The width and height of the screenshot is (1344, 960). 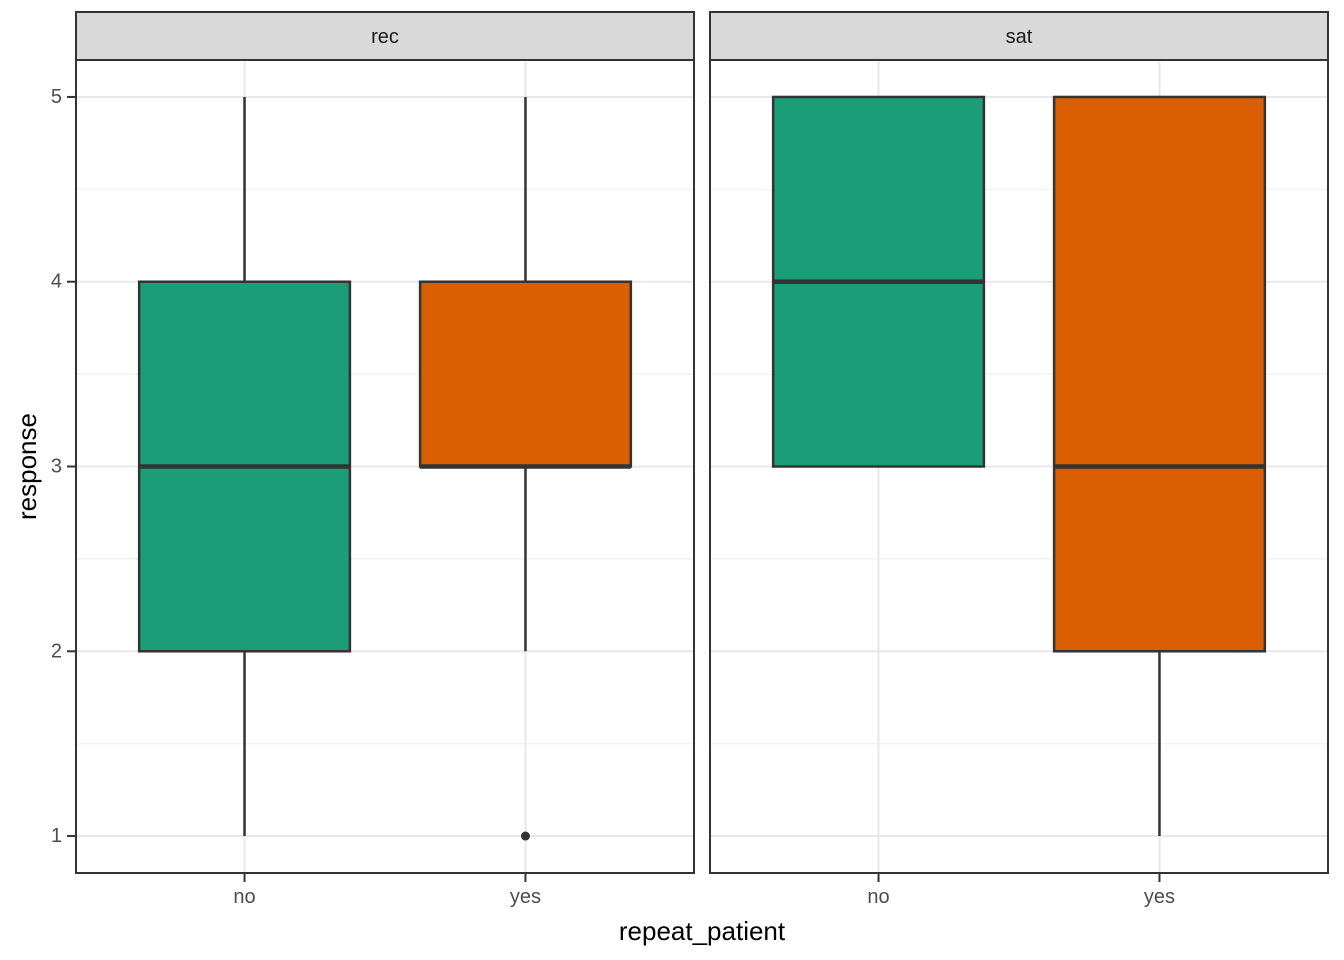 What do you see at coordinates (56, 282) in the screenshot?
I see `y-tick-label-4: 4` at bounding box center [56, 282].